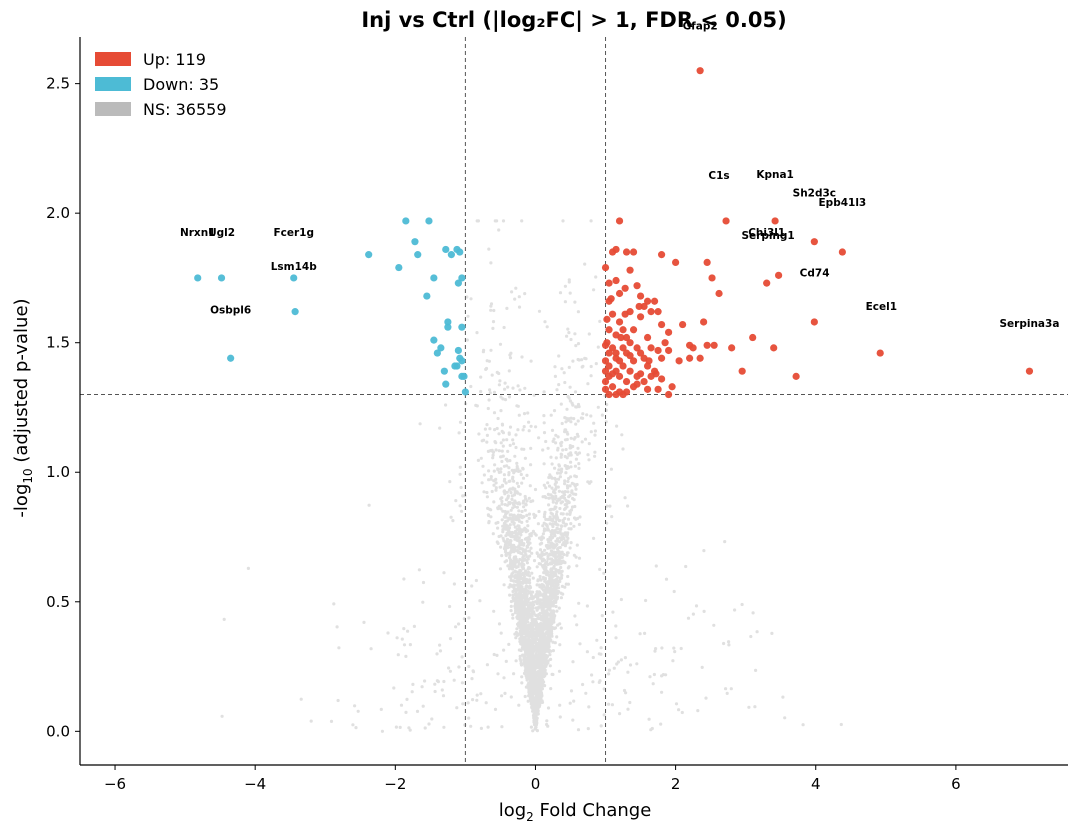  What do you see at coordinates (766, 233) in the screenshot?
I see `gene-label-chi3l1: Chi3l1` at bounding box center [766, 233].